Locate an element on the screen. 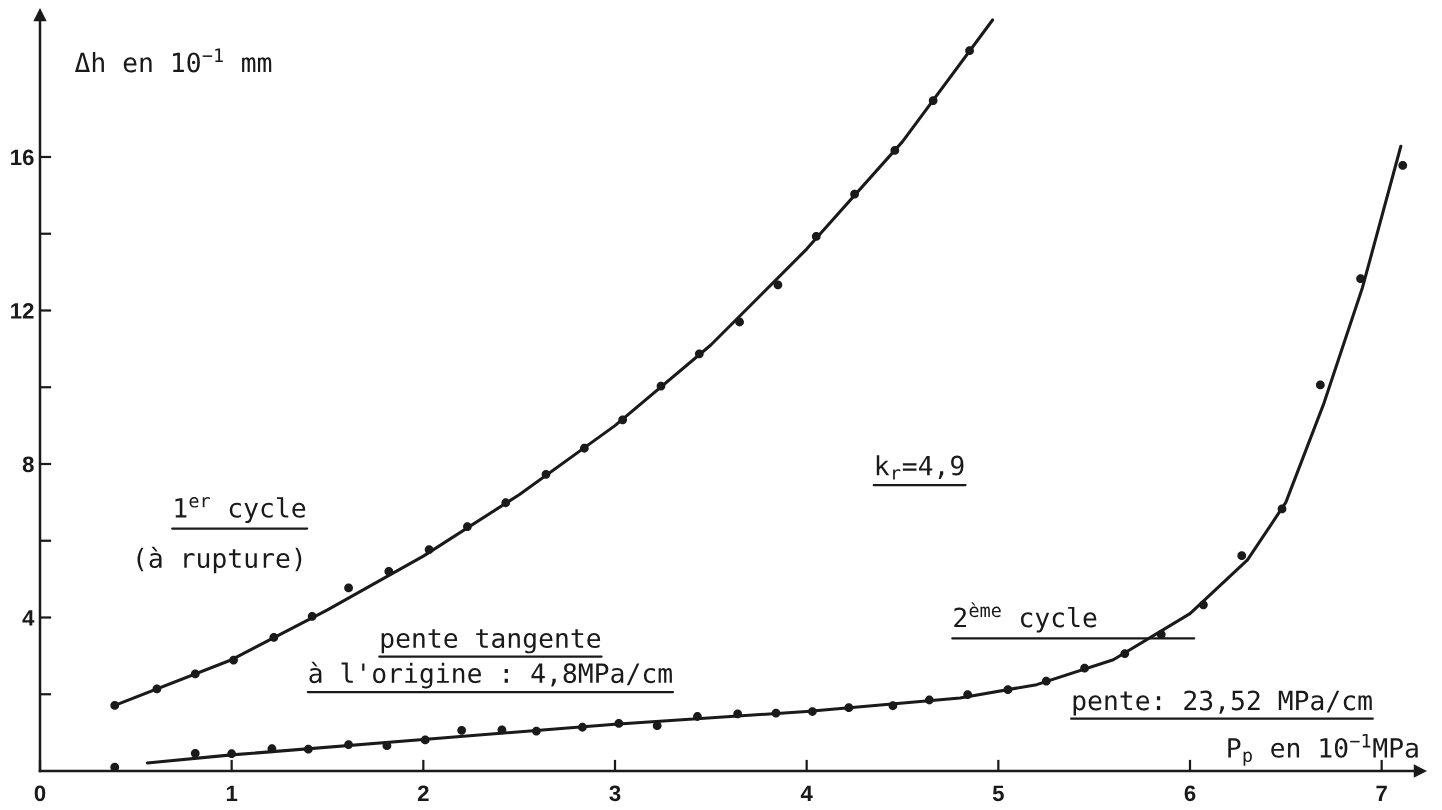  y-tick-label: 16 is located at coordinates (22, 157).